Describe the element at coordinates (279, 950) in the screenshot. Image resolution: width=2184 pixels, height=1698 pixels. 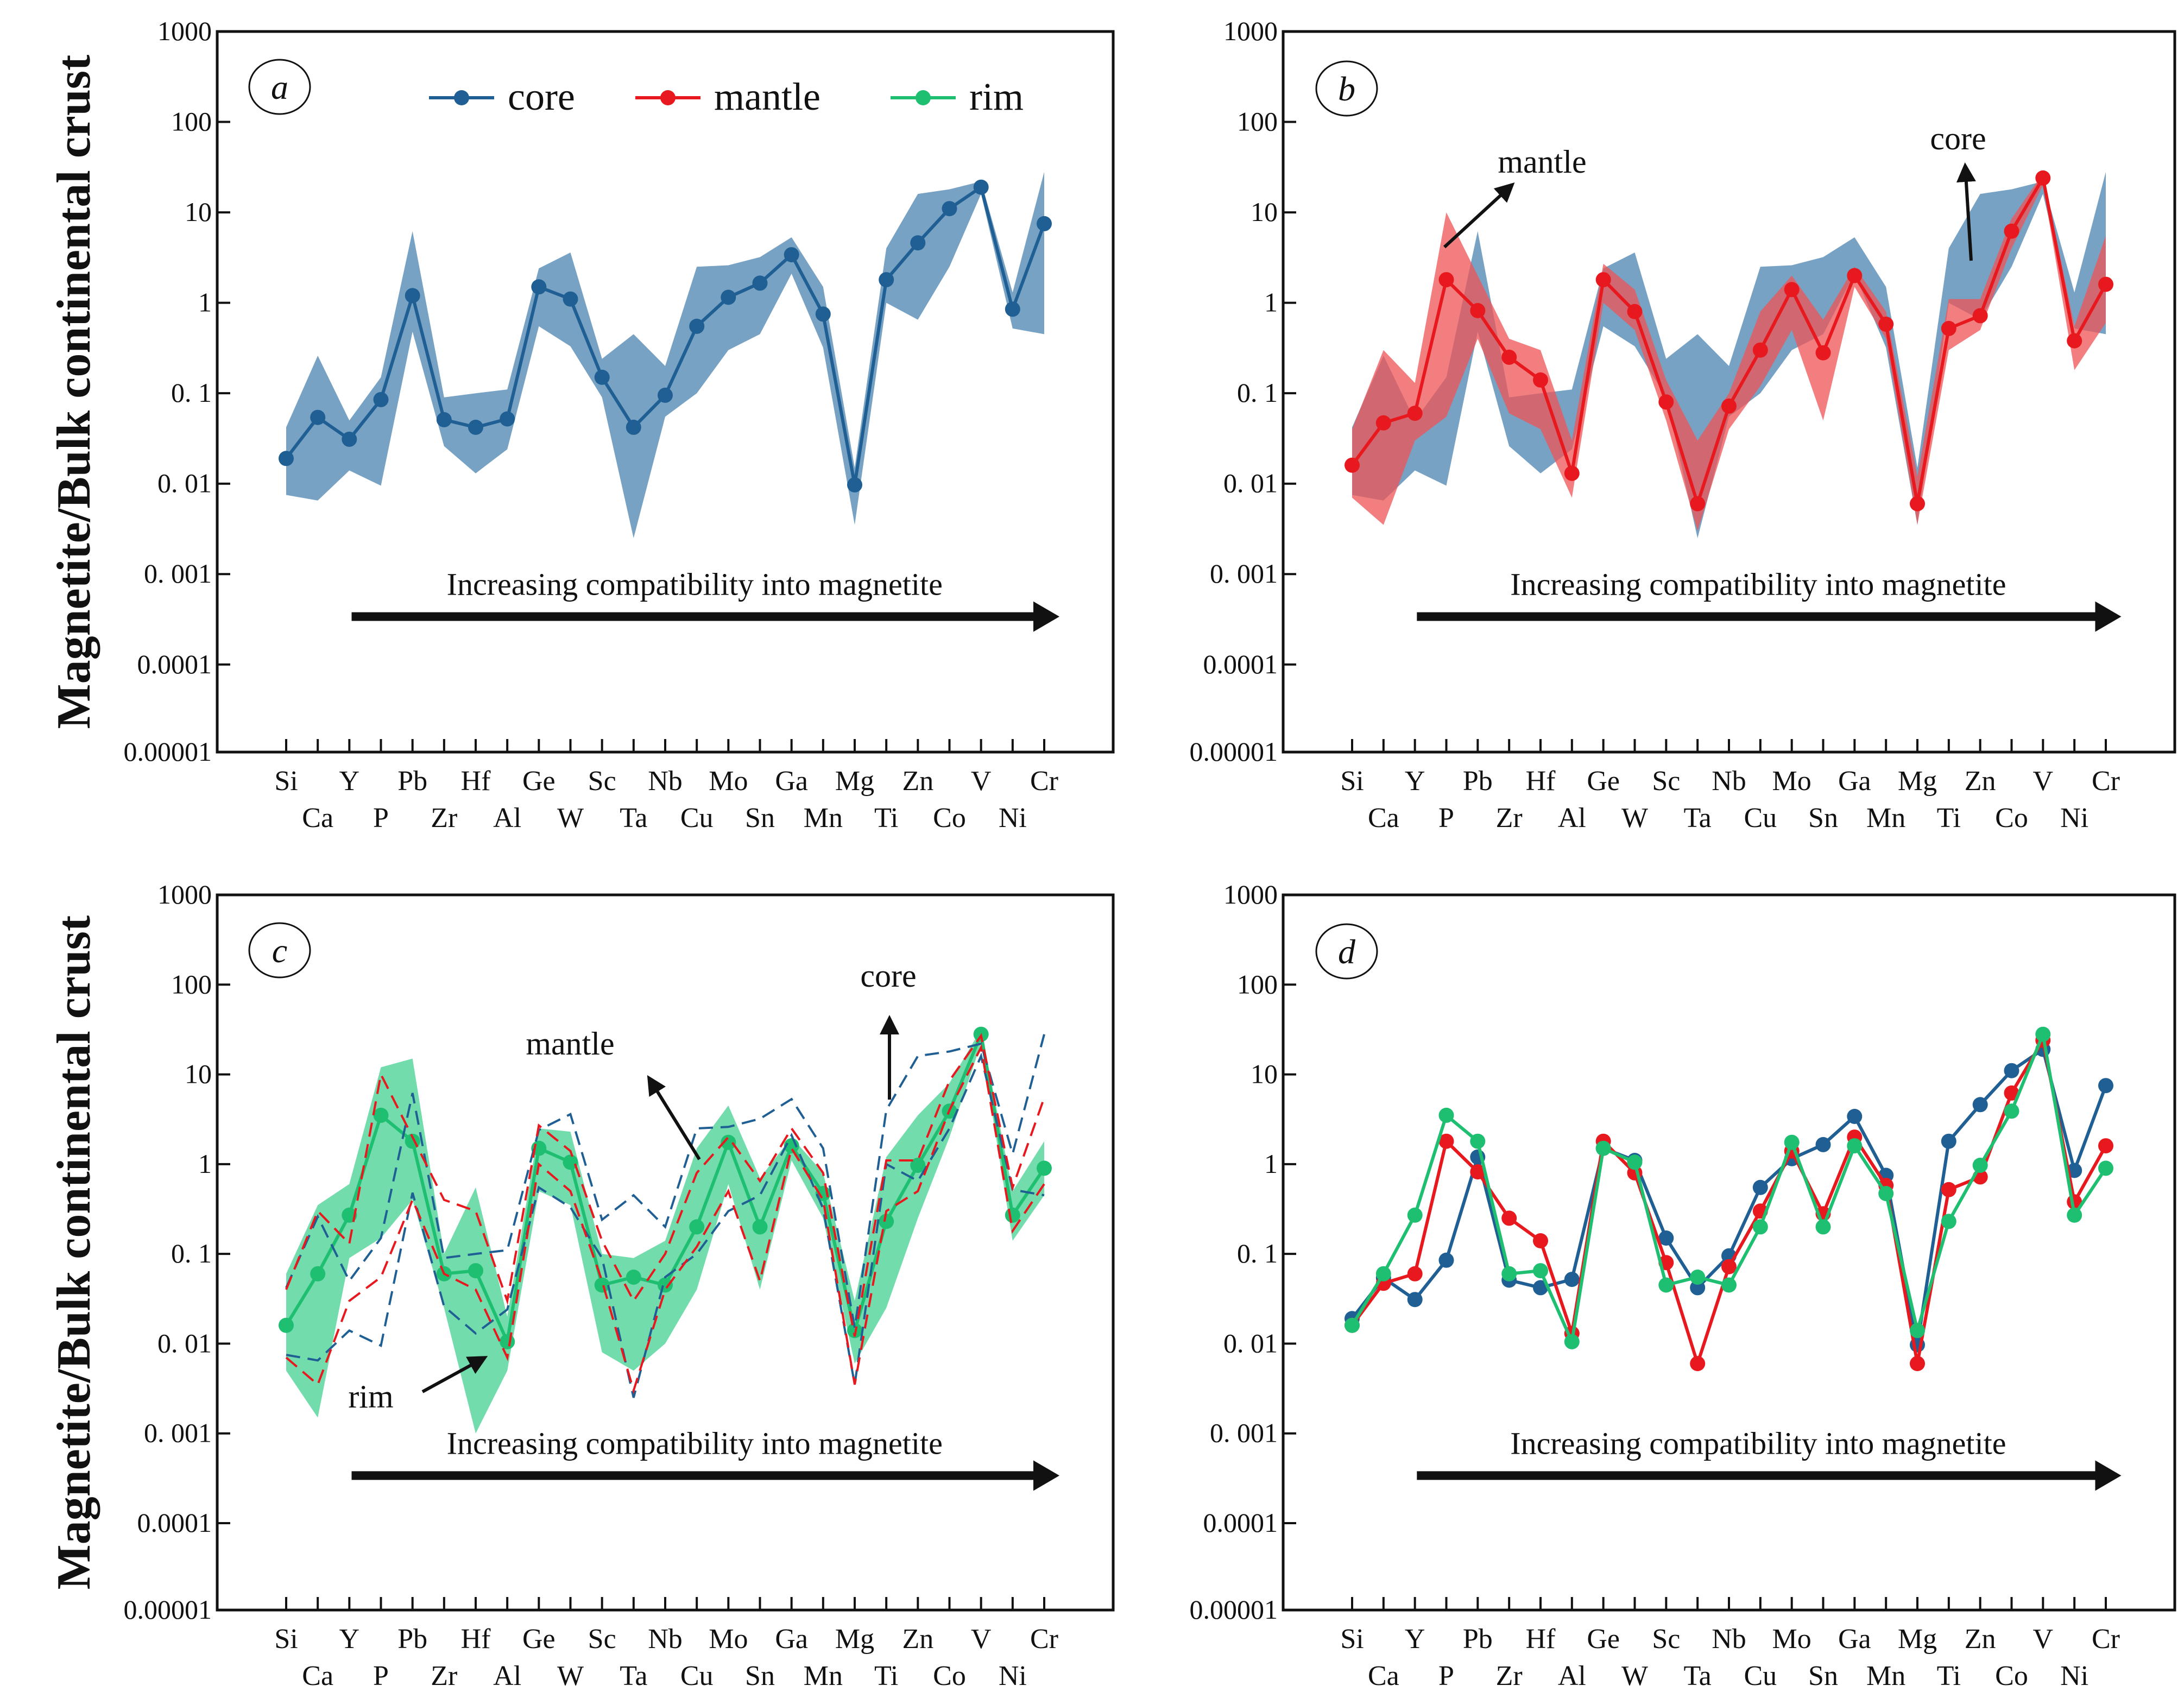
I see `panel-letter: c` at that location.